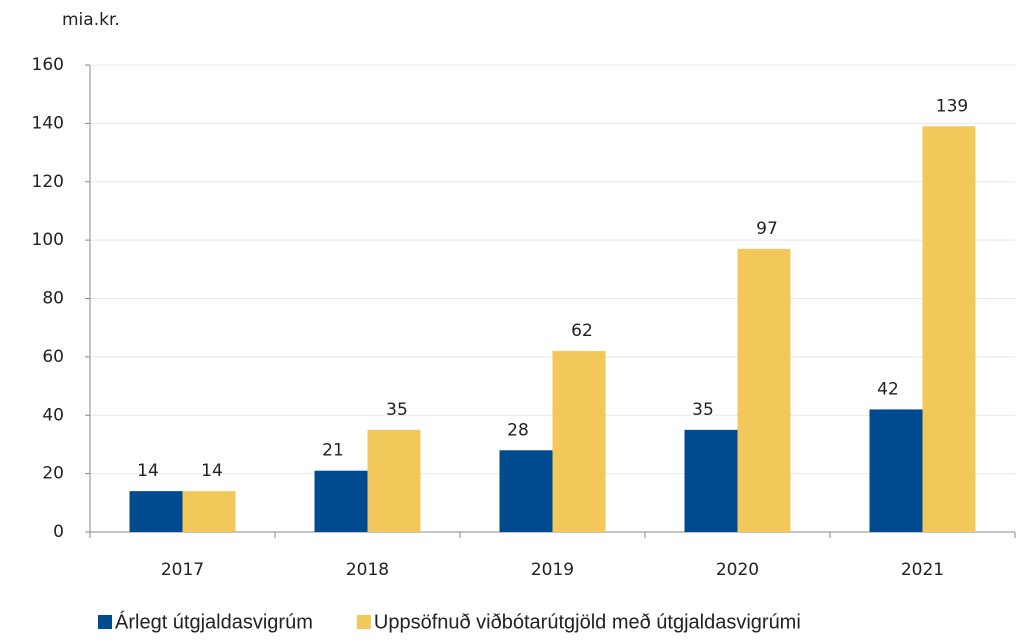  What do you see at coordinates (53, 357) in the screenshot?
I see `y-tick-label: 60` at bounding box center [53, 357].